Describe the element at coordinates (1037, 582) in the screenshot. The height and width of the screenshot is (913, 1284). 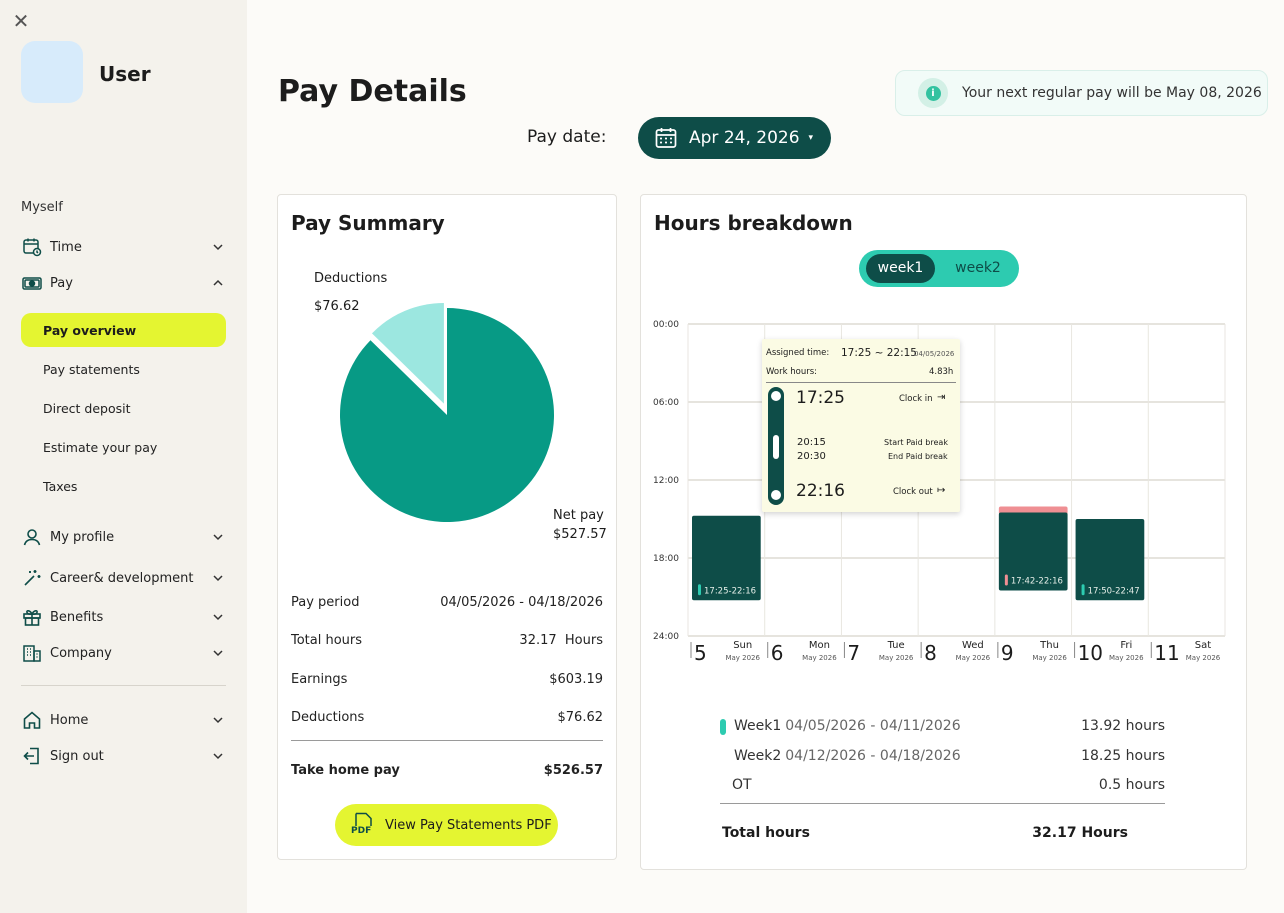
I see `shift-label: 17:42-22:16` at that location.